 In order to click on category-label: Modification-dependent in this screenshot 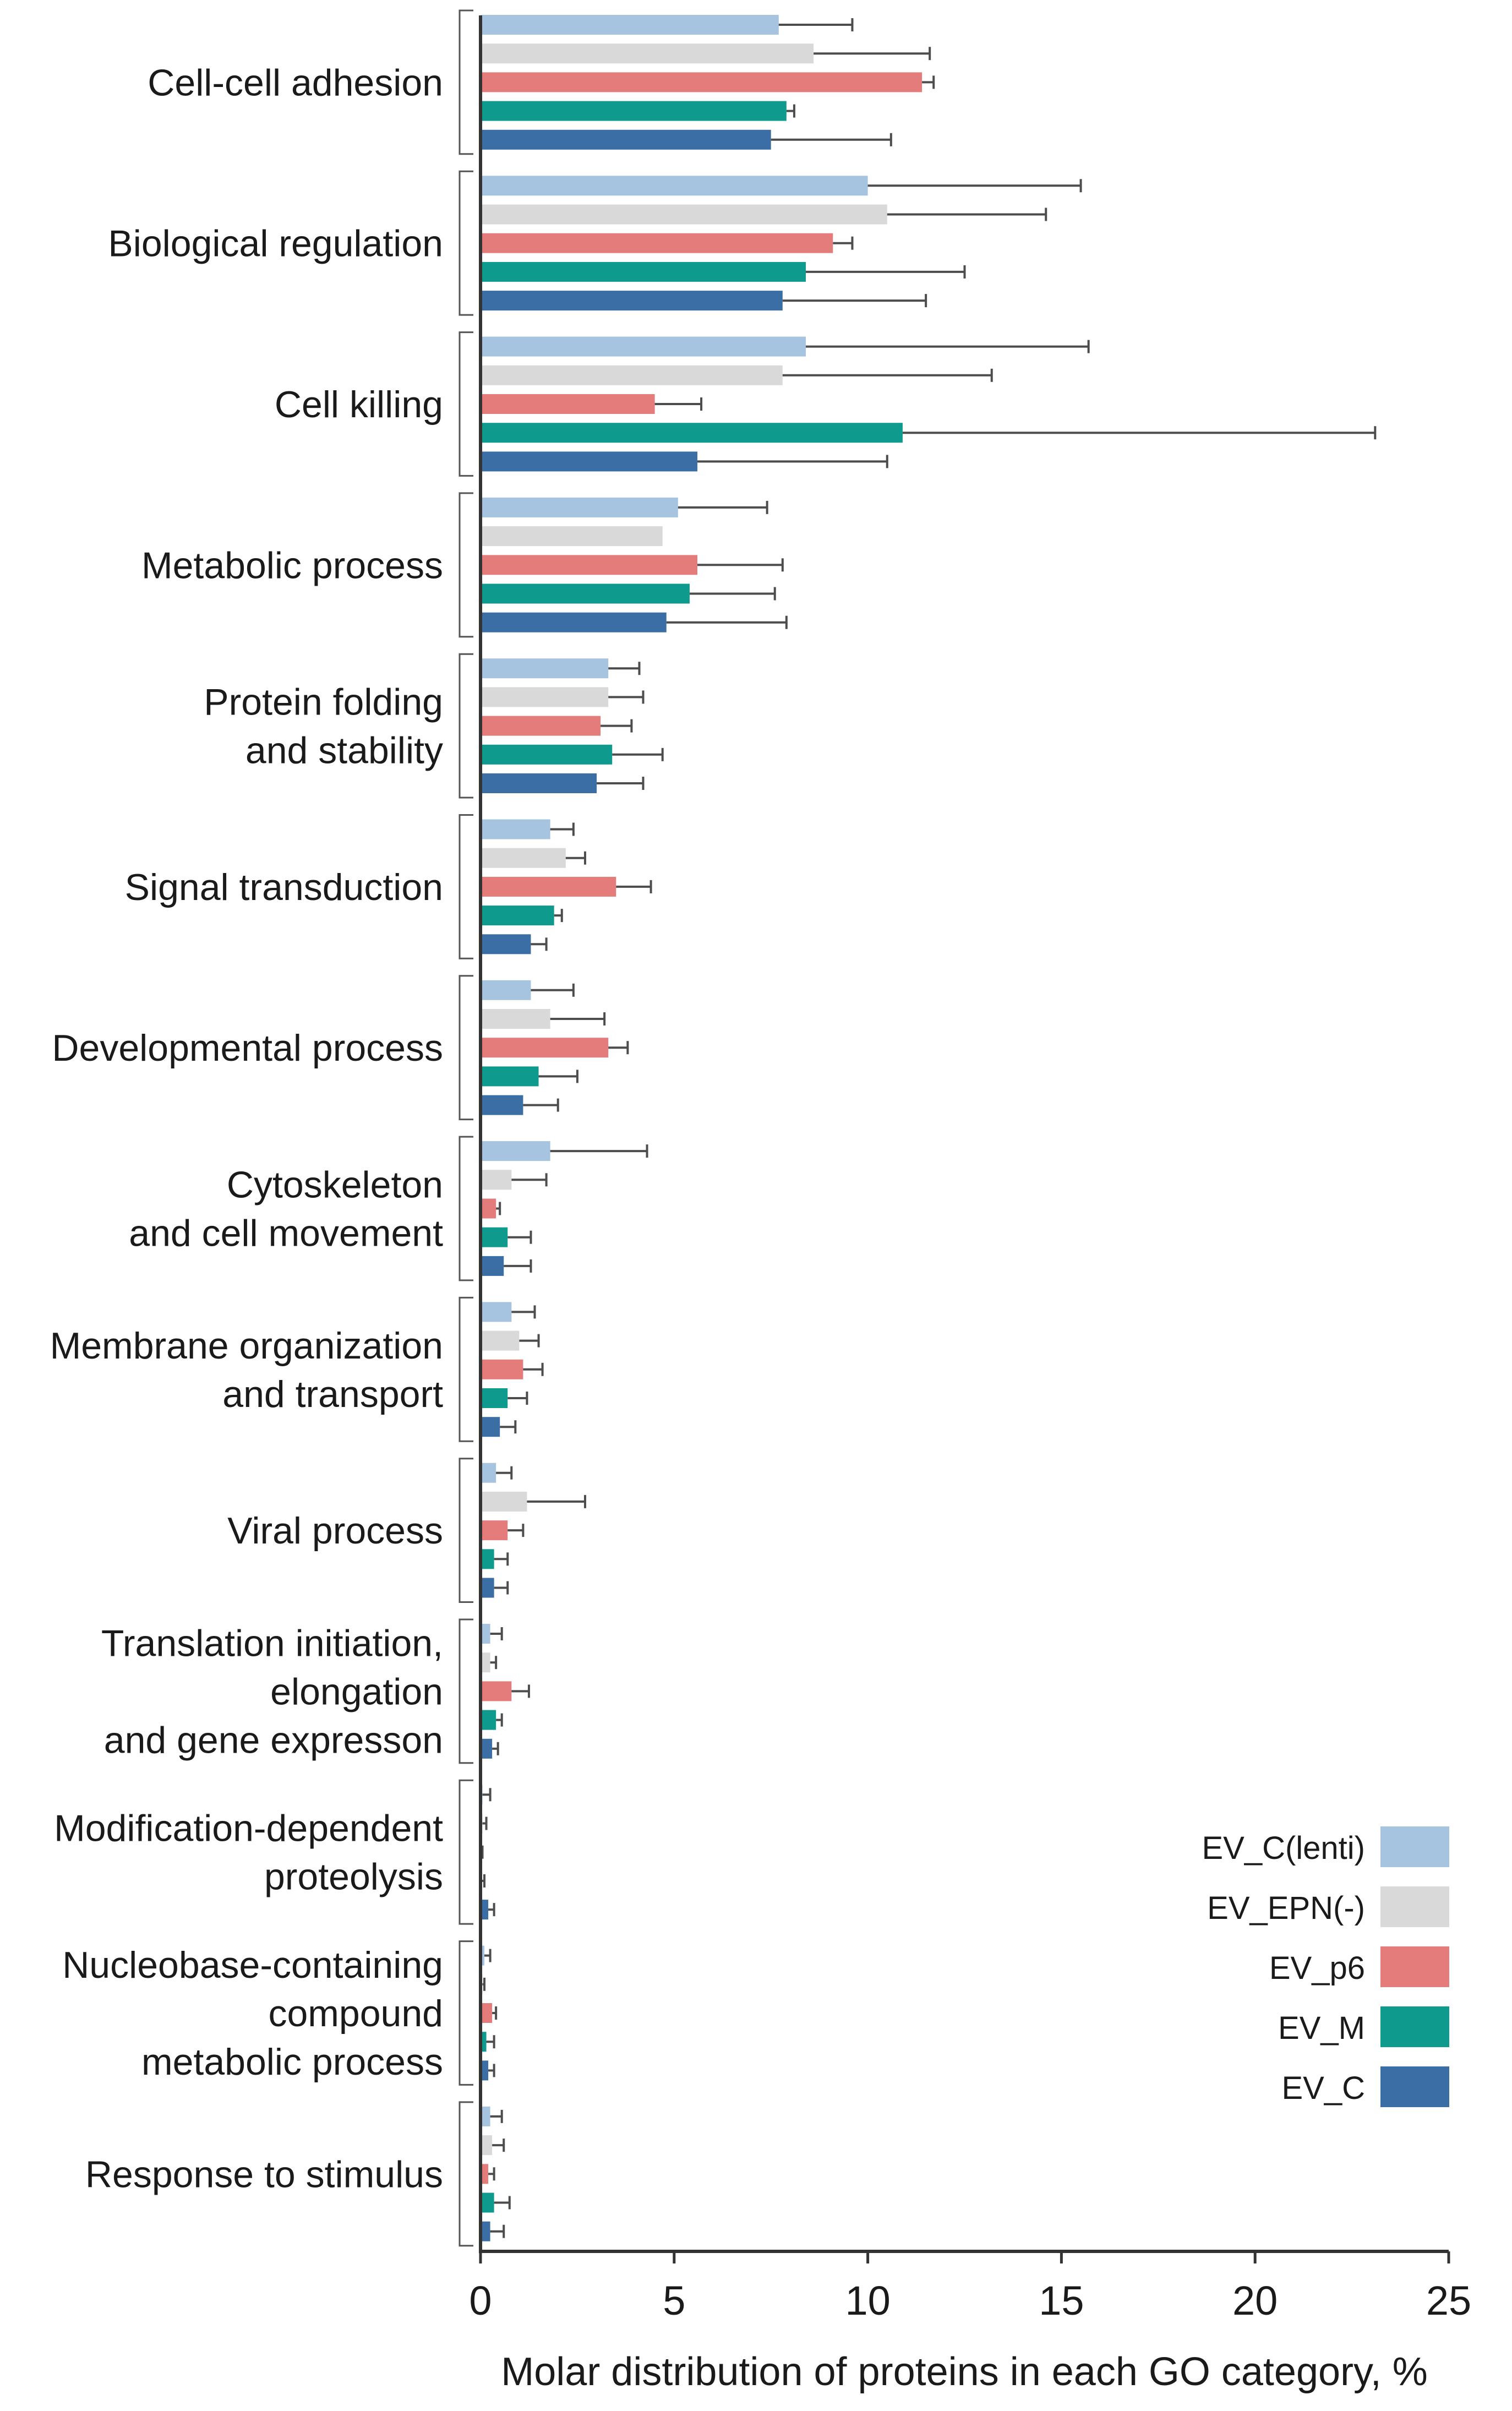, I will do `click(249, 1829)`.